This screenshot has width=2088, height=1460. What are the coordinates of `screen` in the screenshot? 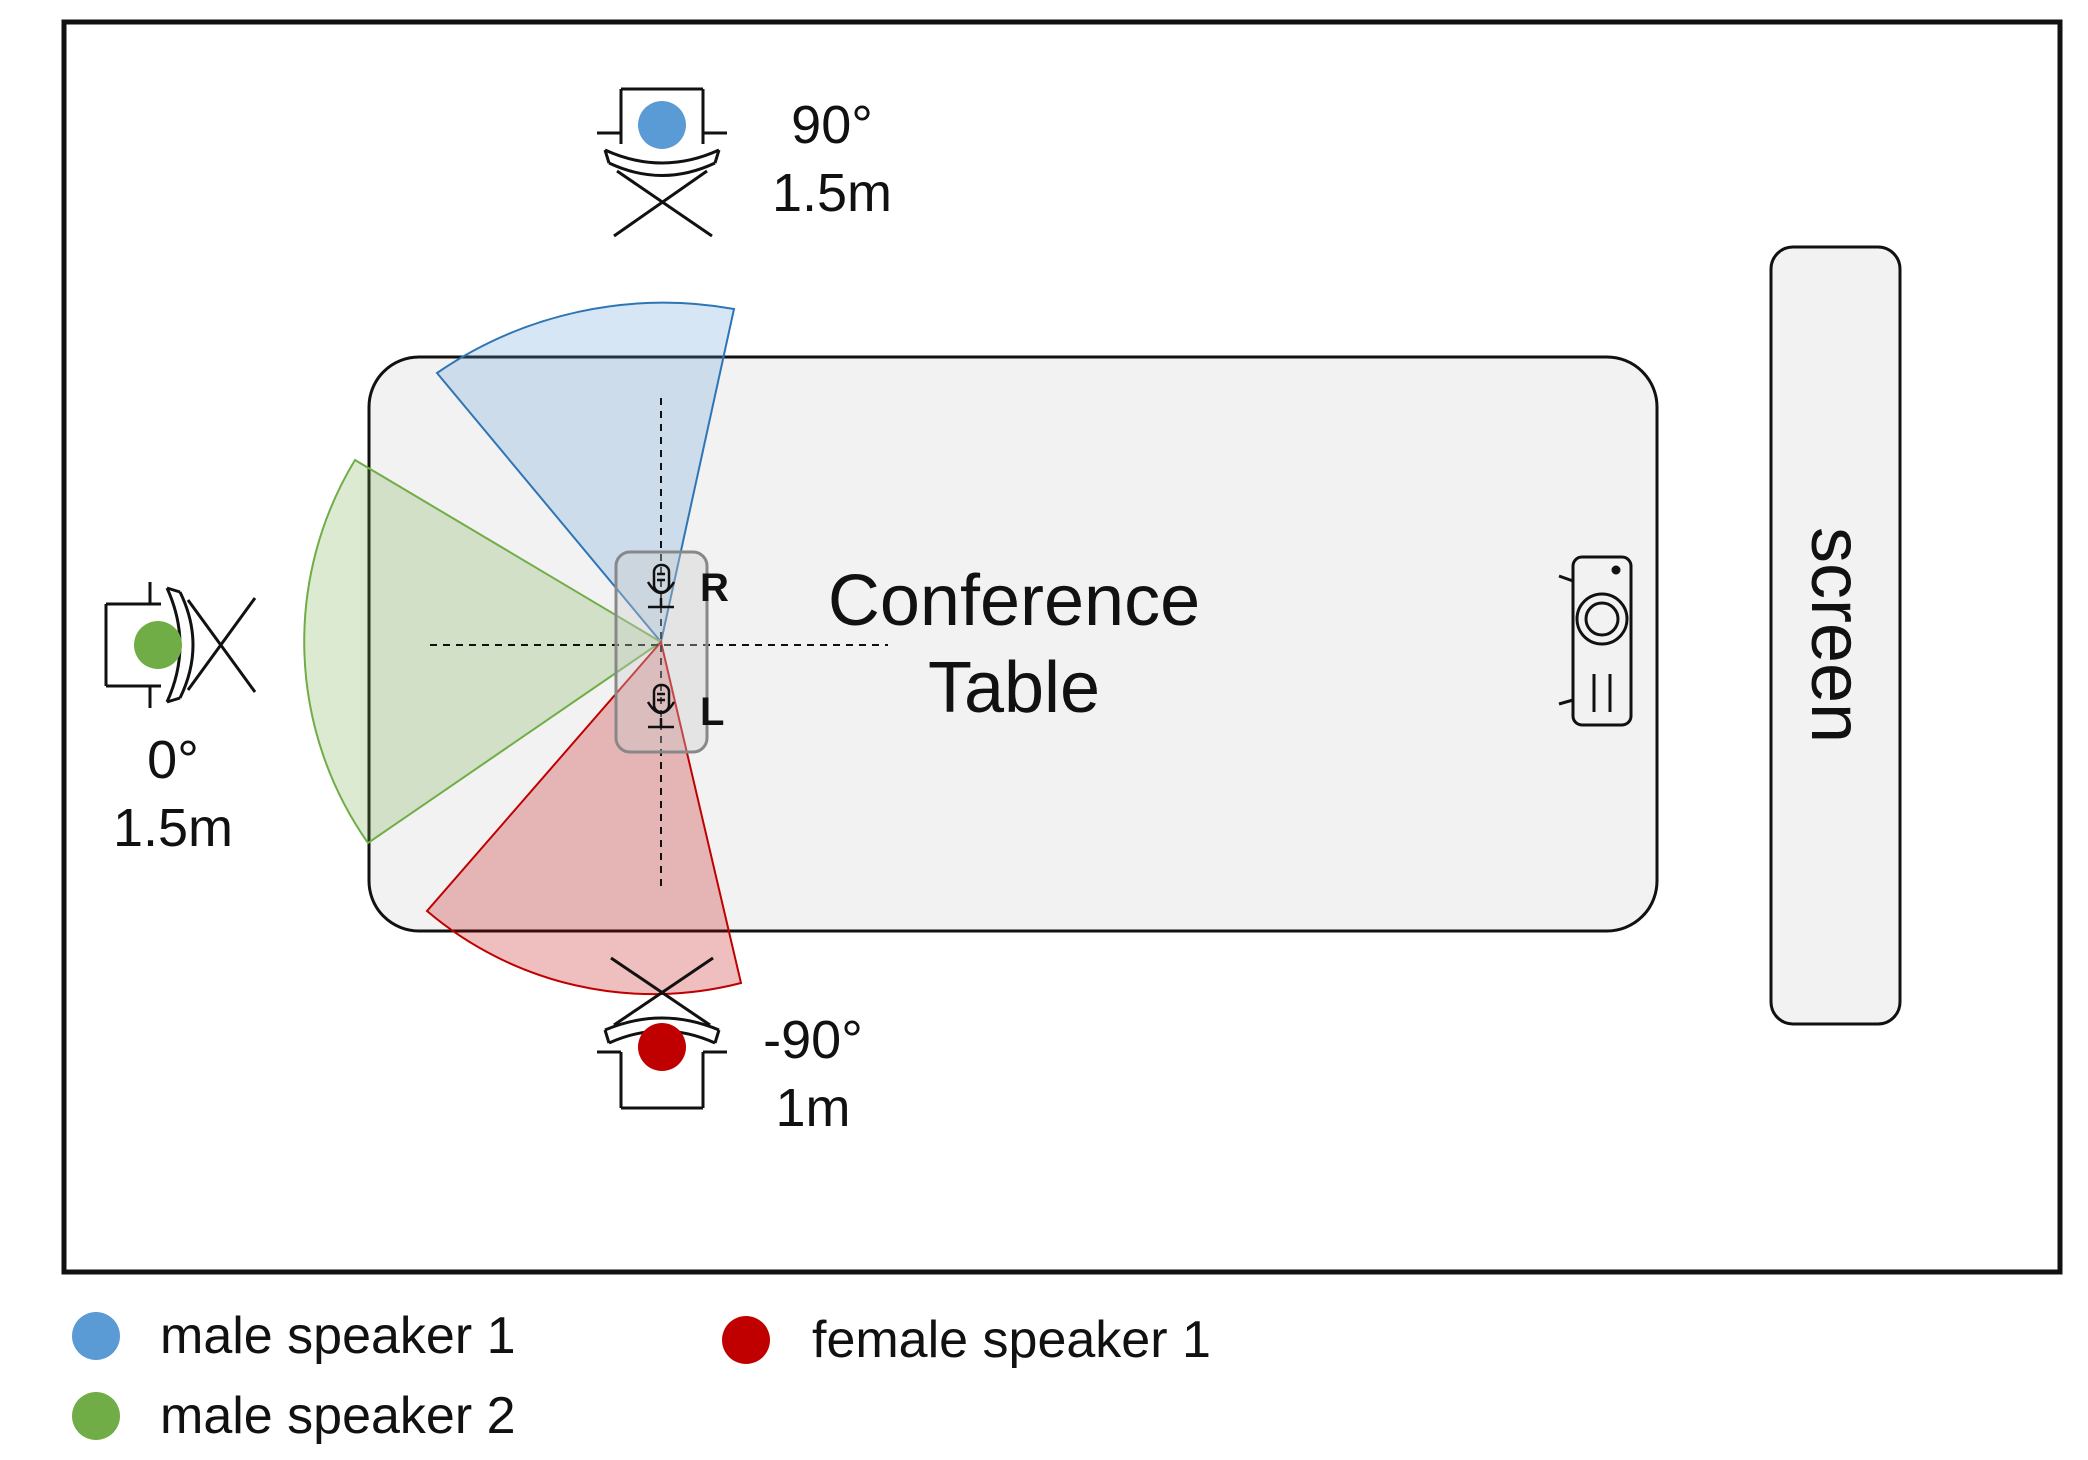 It's located at (1835, 635).